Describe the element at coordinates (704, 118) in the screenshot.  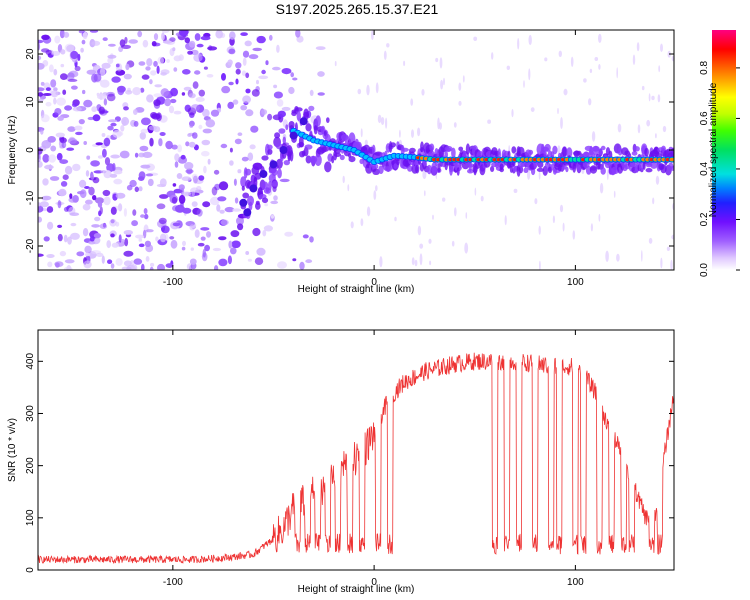
I see `colorbar-tick-label: 0.6` at that location.